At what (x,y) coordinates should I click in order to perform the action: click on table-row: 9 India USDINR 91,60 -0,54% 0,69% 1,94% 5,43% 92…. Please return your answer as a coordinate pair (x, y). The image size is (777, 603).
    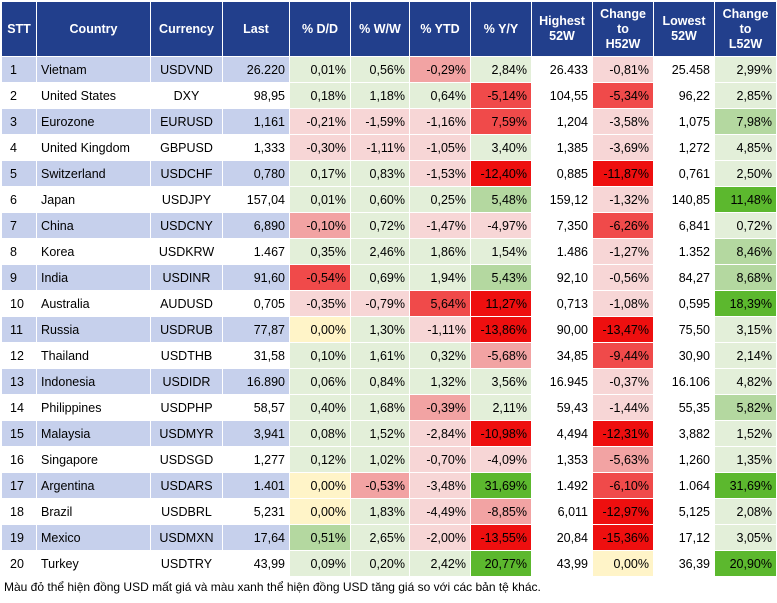
    Looking at the image, I should click on (389, 277).